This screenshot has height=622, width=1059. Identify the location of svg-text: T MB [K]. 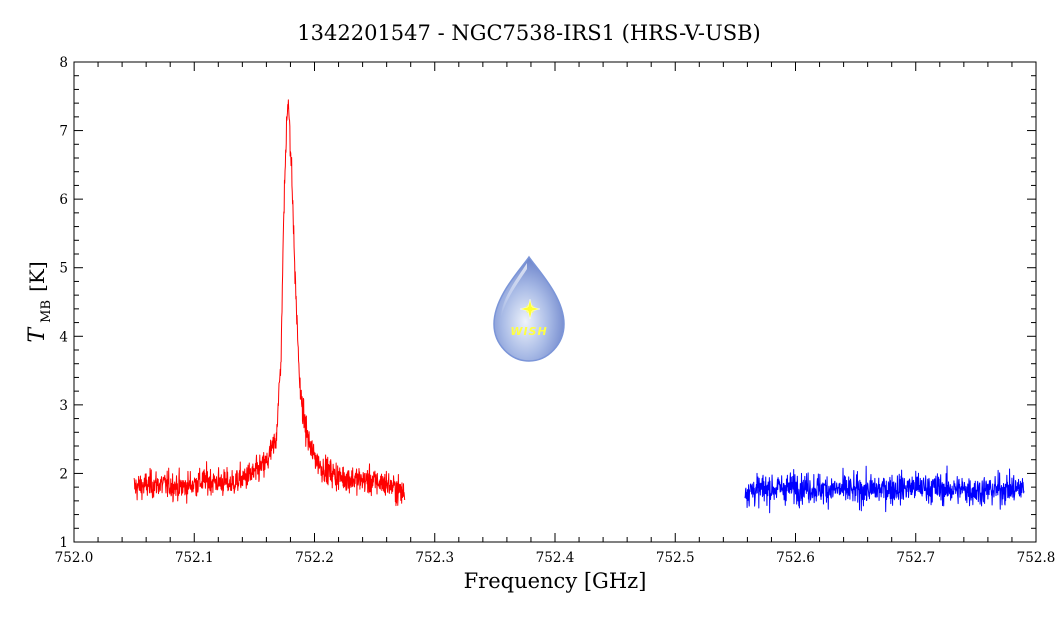
(39, 301).